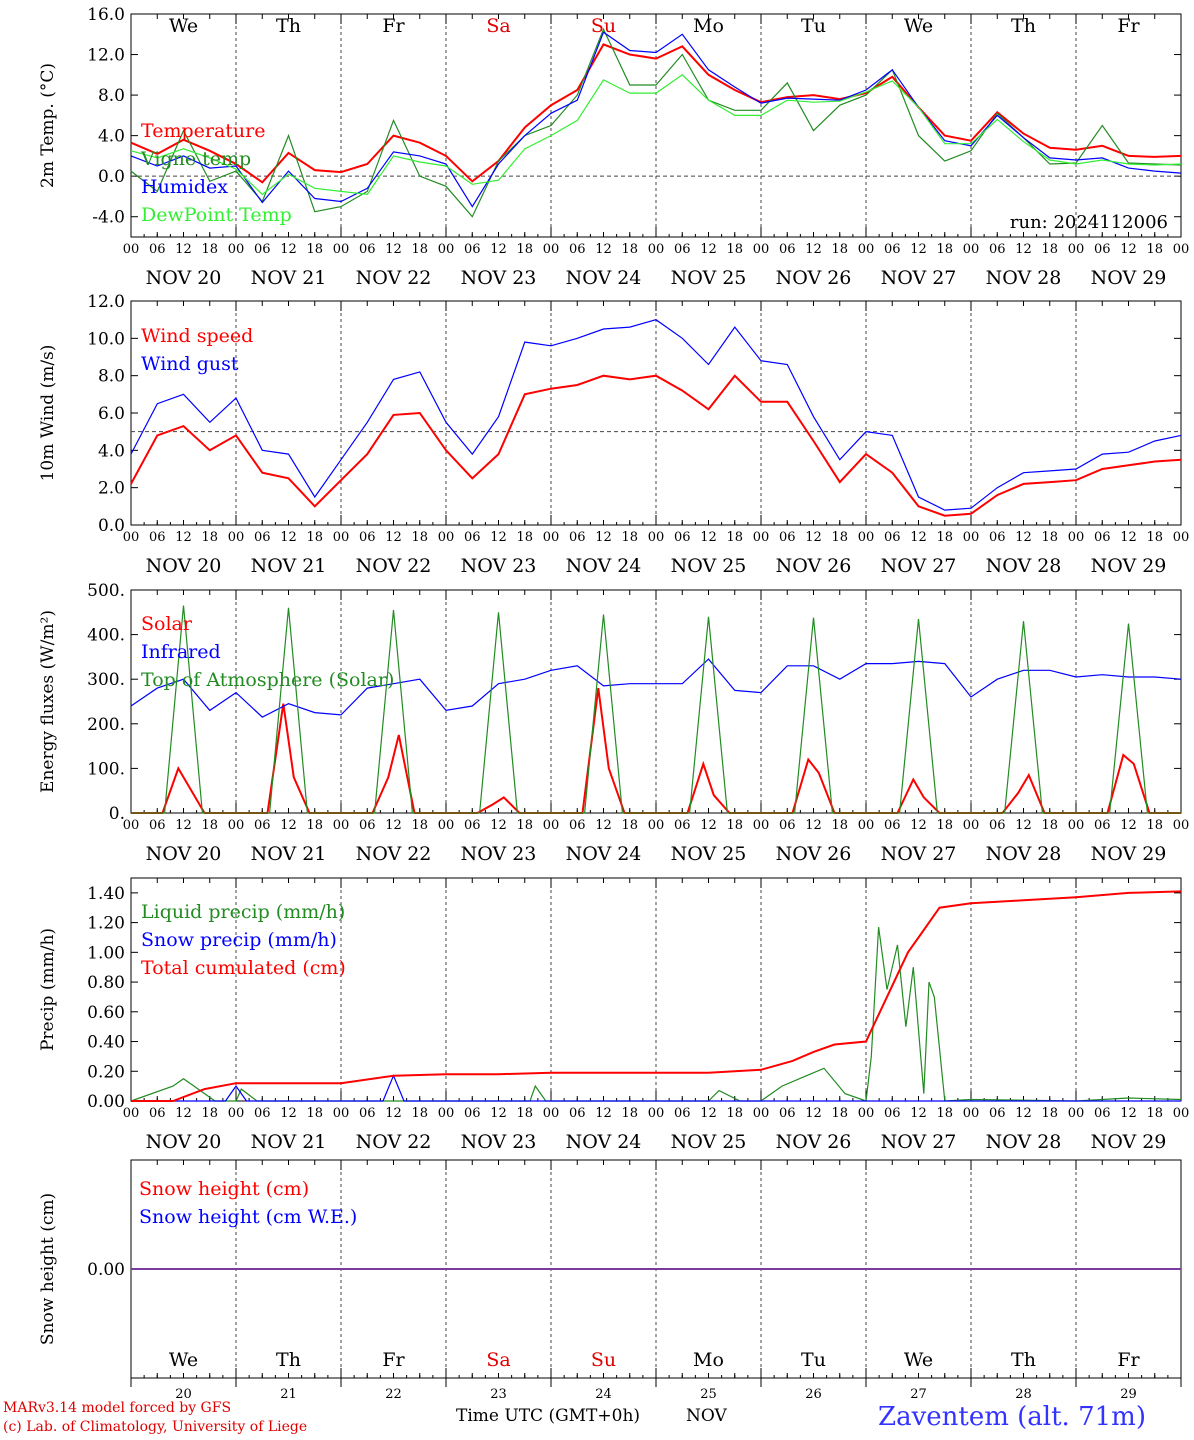 The height and width of the screenshot is (1440, 1194). Describe the element at coordinates (106, 1043) in the screenshot. I see `y-tick-label: 0.40` at that location.